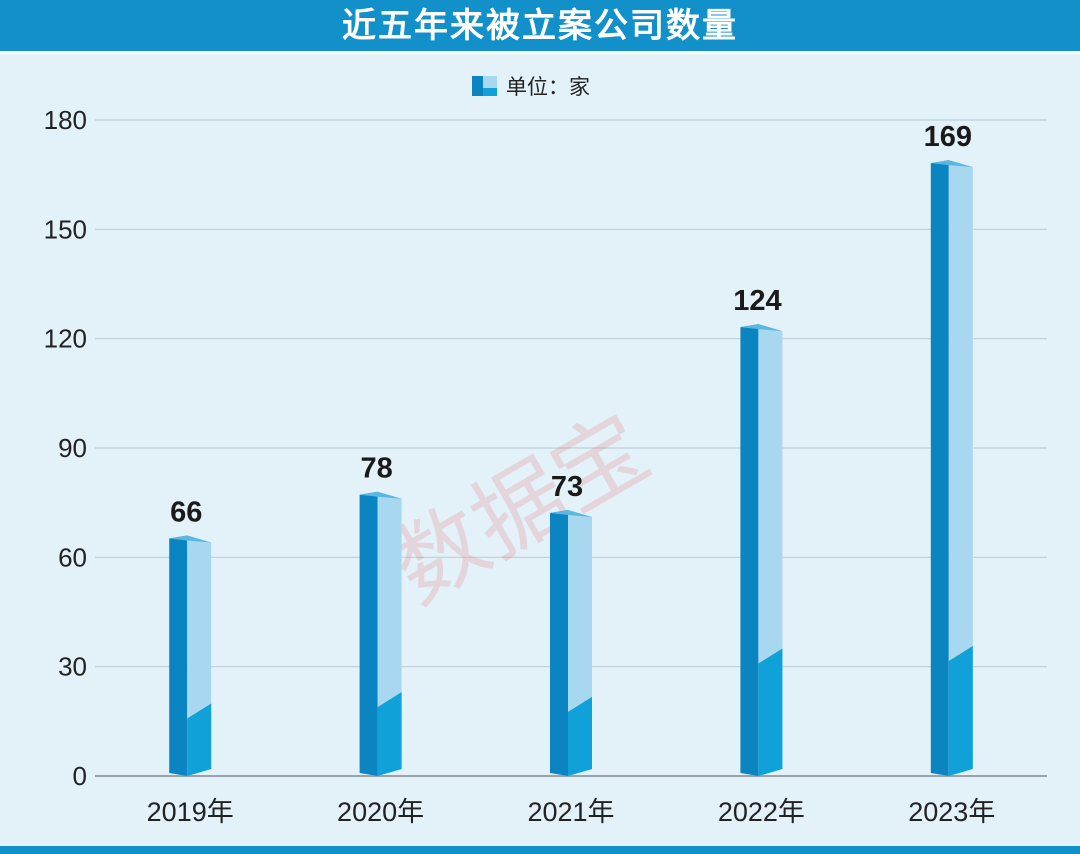 Image resolution: width=1080 pixels, height=854 pixels. Describe the element at coordinates (65, 339) in the screenshot. I see `y-tick-label: 120` at that location.